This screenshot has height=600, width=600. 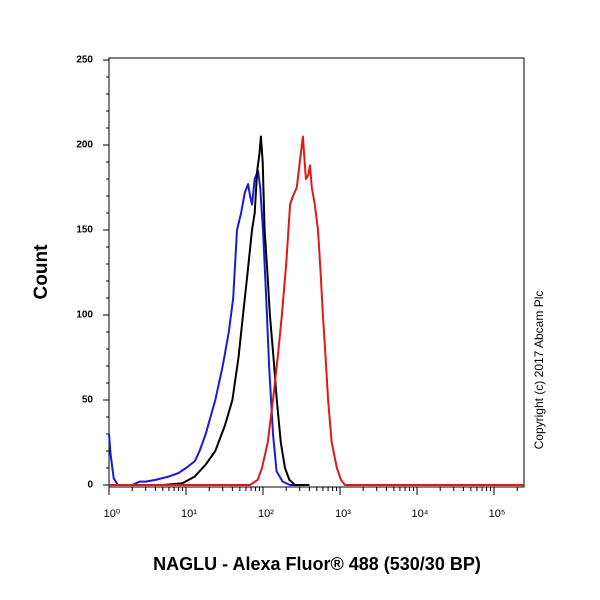 I want to click on y-tick-label: 100, so click(x=84, y=315).